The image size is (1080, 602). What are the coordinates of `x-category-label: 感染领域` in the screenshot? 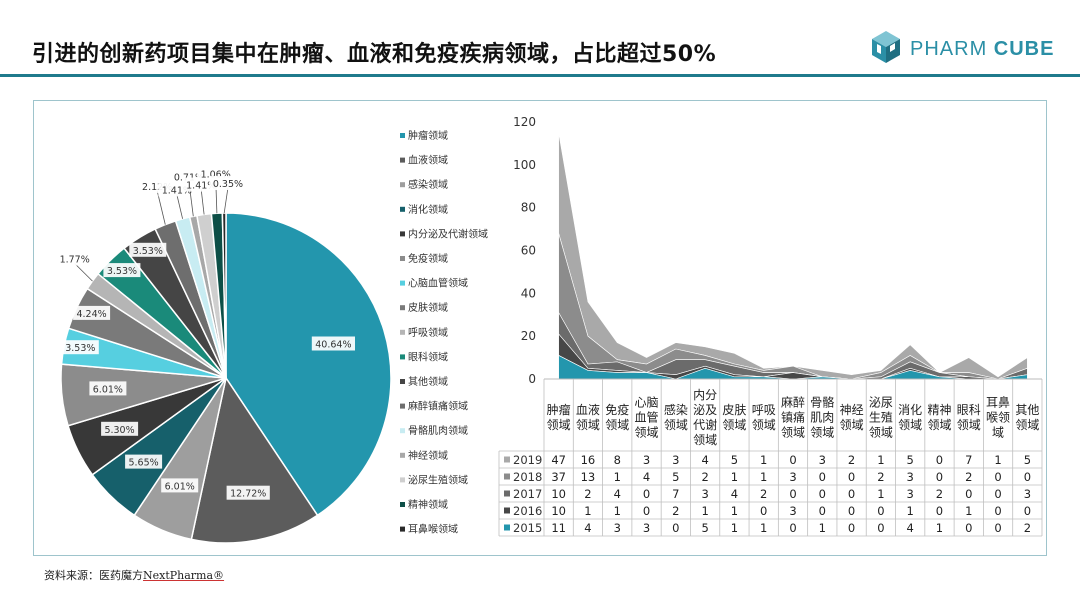 It's located at (676, 417).